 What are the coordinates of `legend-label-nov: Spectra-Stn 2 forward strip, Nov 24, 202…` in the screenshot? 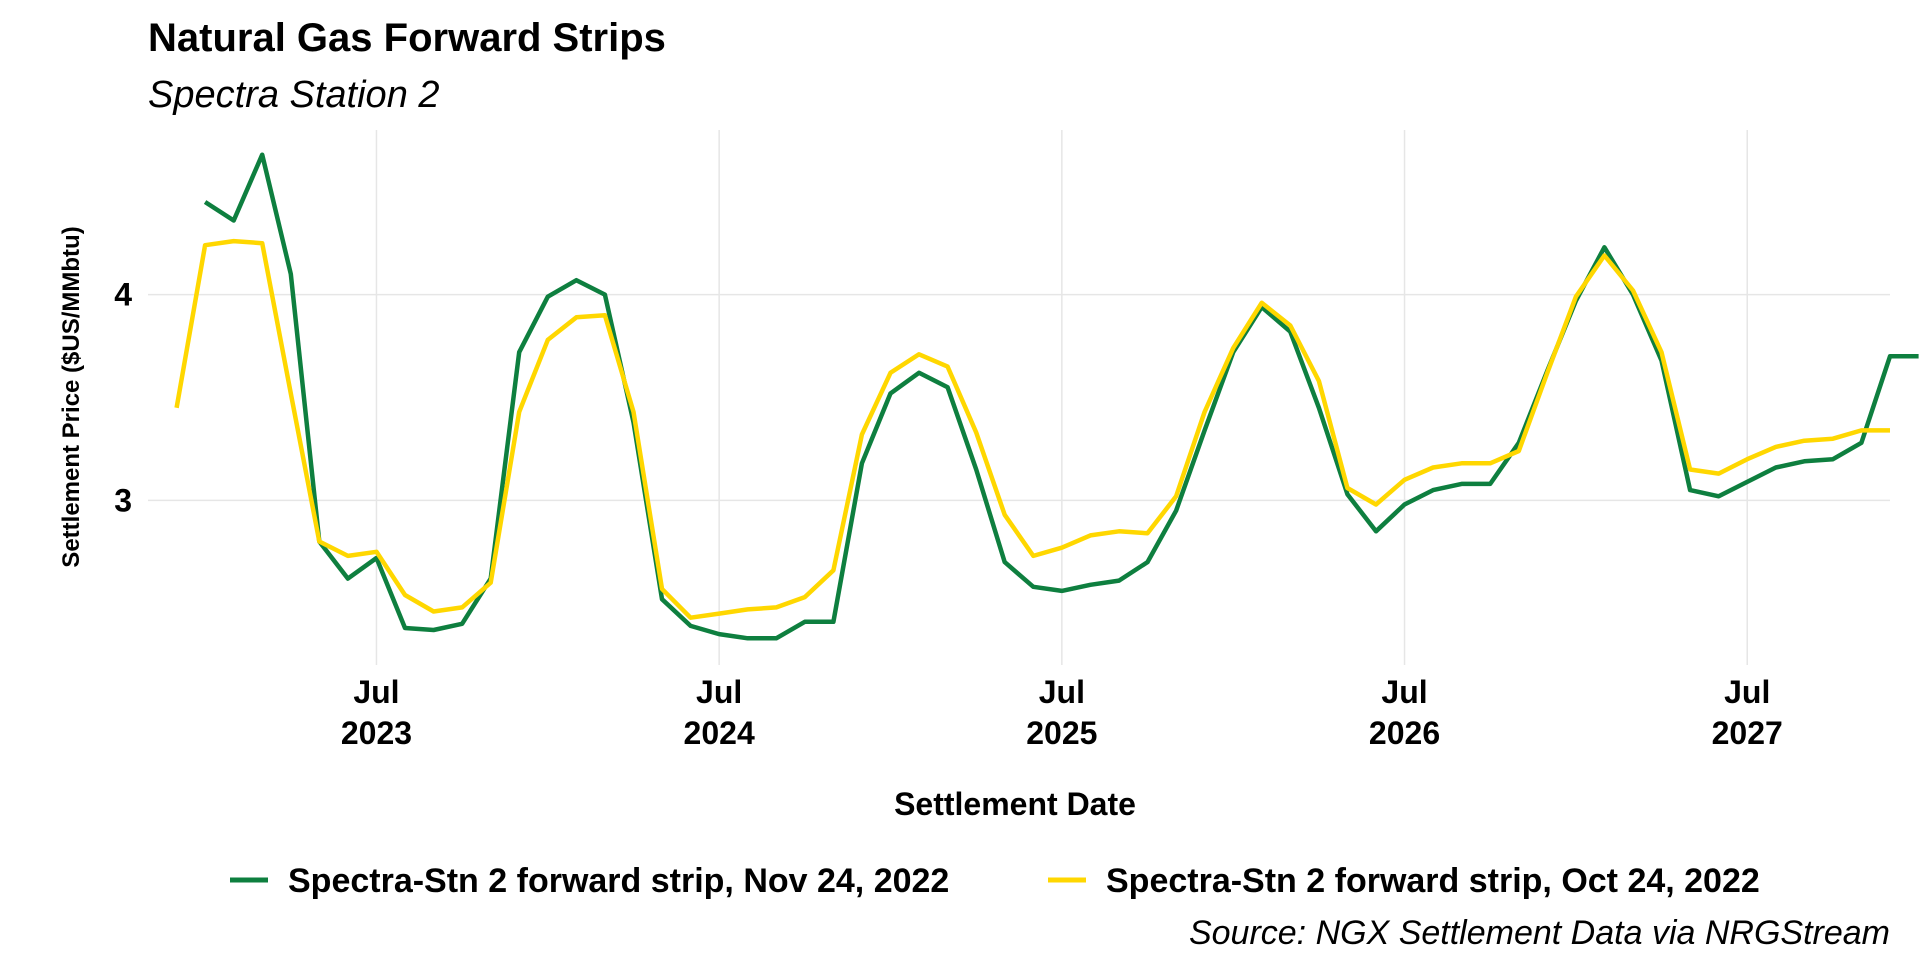 It's located at (618, 881).